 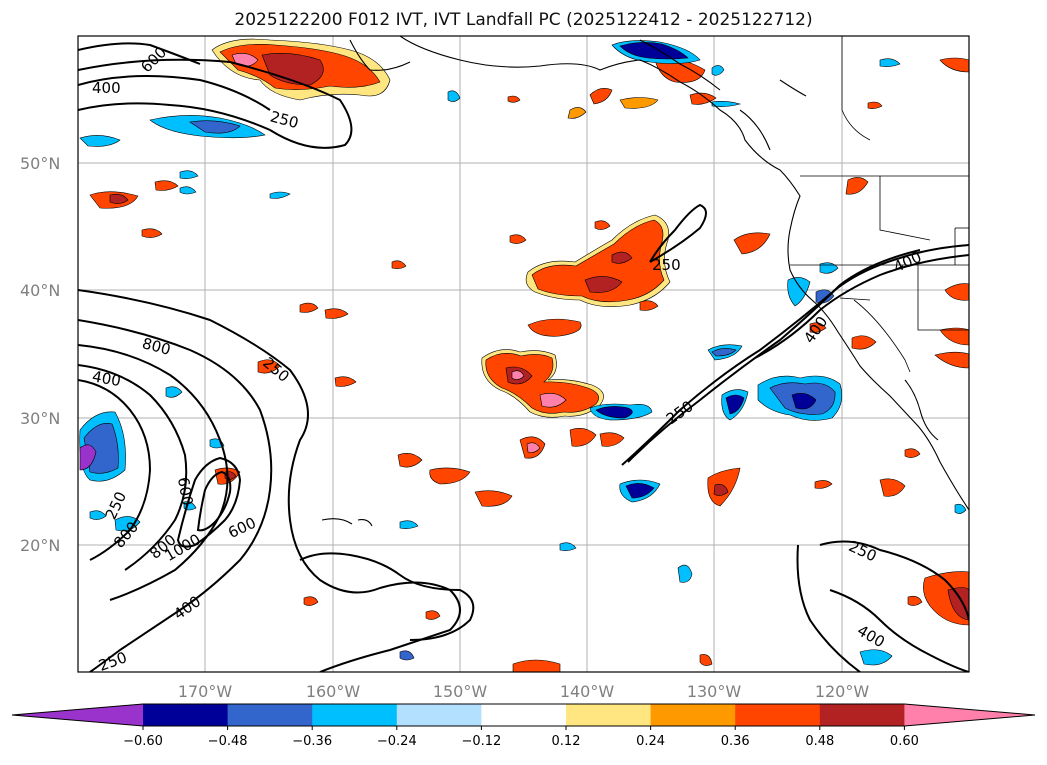 I want to click on lon-label-160: 160°W, so click(x=333, y=691).